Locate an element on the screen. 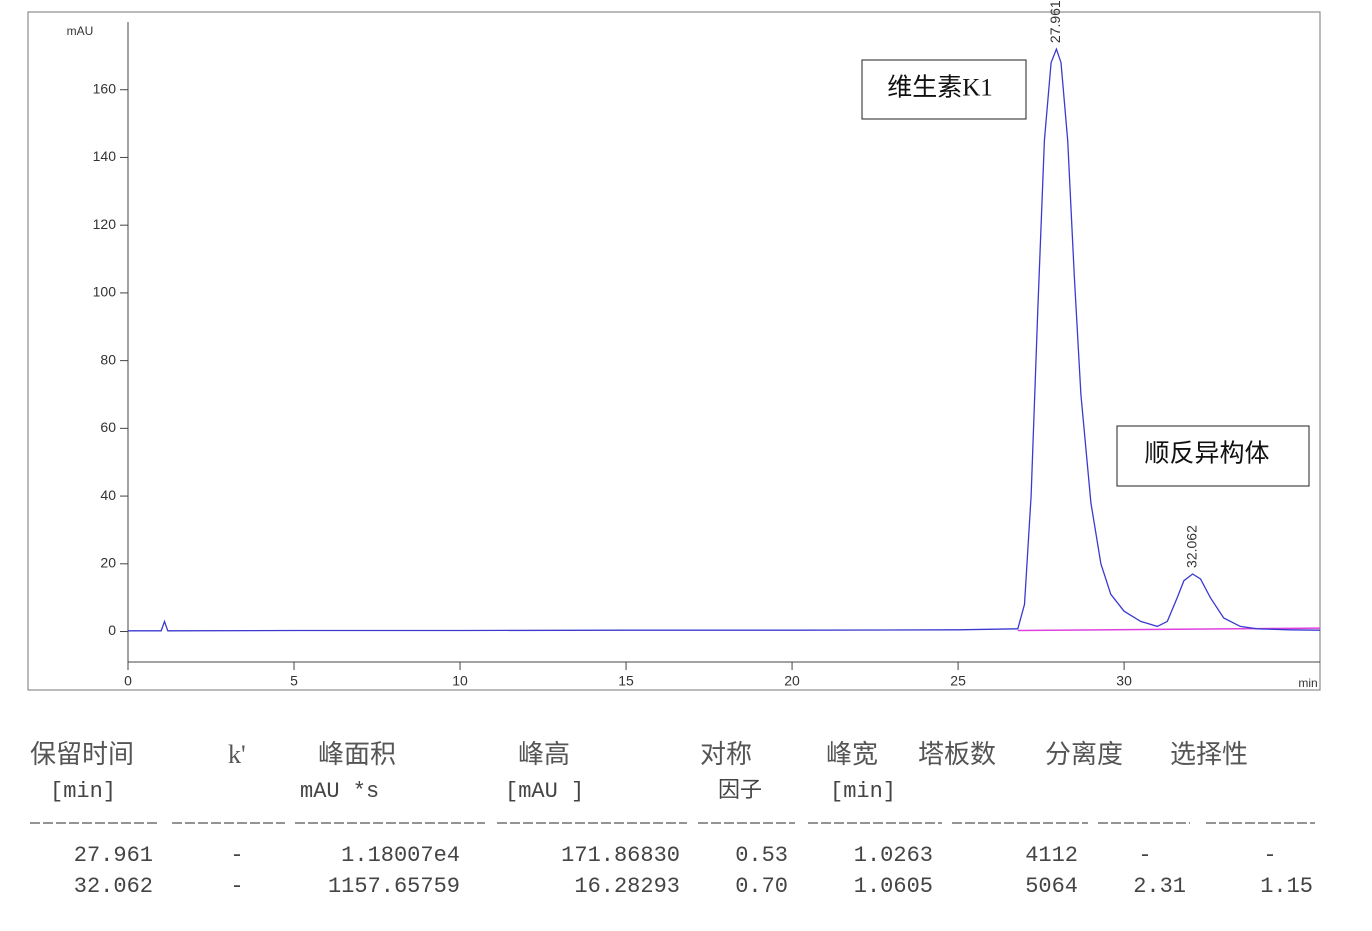 Image resolution: width=1372 pixels, height=931 pixels. table-cell: 1157.65759 is located at coordinates (394, 886).